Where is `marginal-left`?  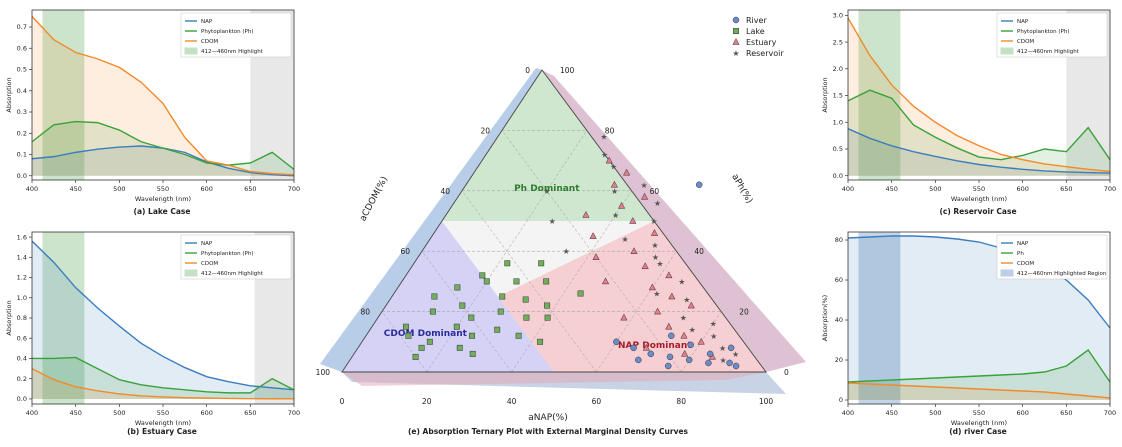
marginal-left is located at coordinates (431, 220).